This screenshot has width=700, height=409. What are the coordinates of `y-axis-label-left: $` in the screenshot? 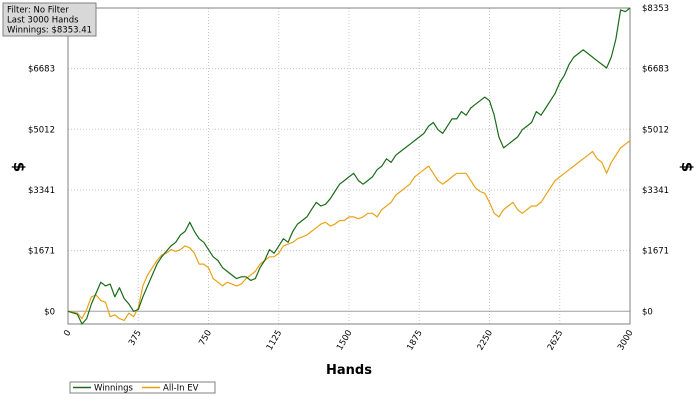 It's located at (19, 167).